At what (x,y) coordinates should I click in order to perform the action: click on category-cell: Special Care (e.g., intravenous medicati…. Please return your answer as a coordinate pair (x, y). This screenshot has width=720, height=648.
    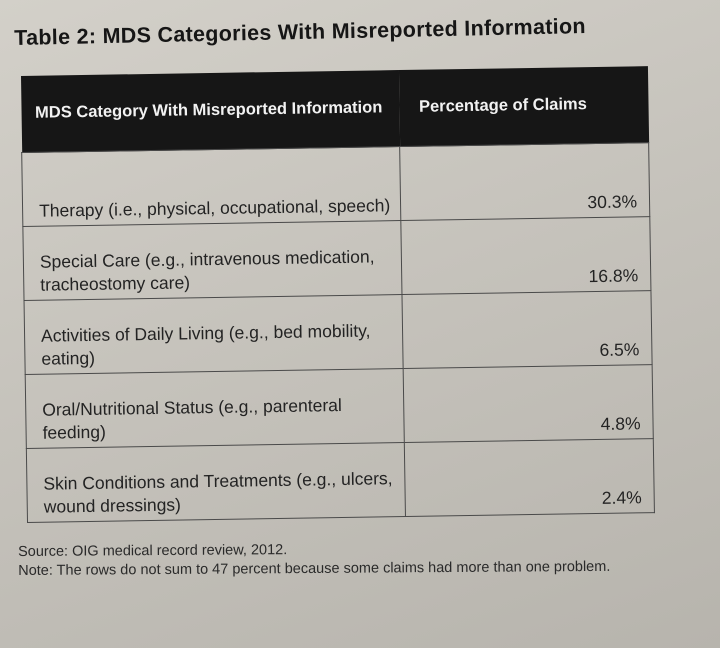
    Looking at the image, I should click on (212, 260).